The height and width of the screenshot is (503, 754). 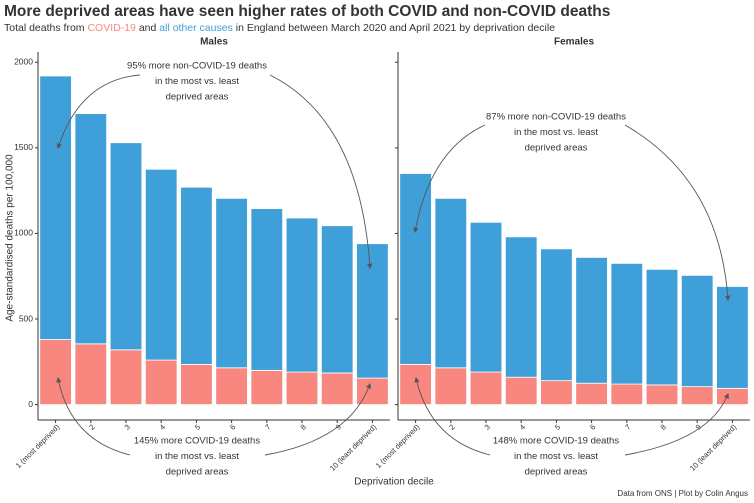 I want to click on subtitle-text: Total deaths from, so click(x=45, y=28).